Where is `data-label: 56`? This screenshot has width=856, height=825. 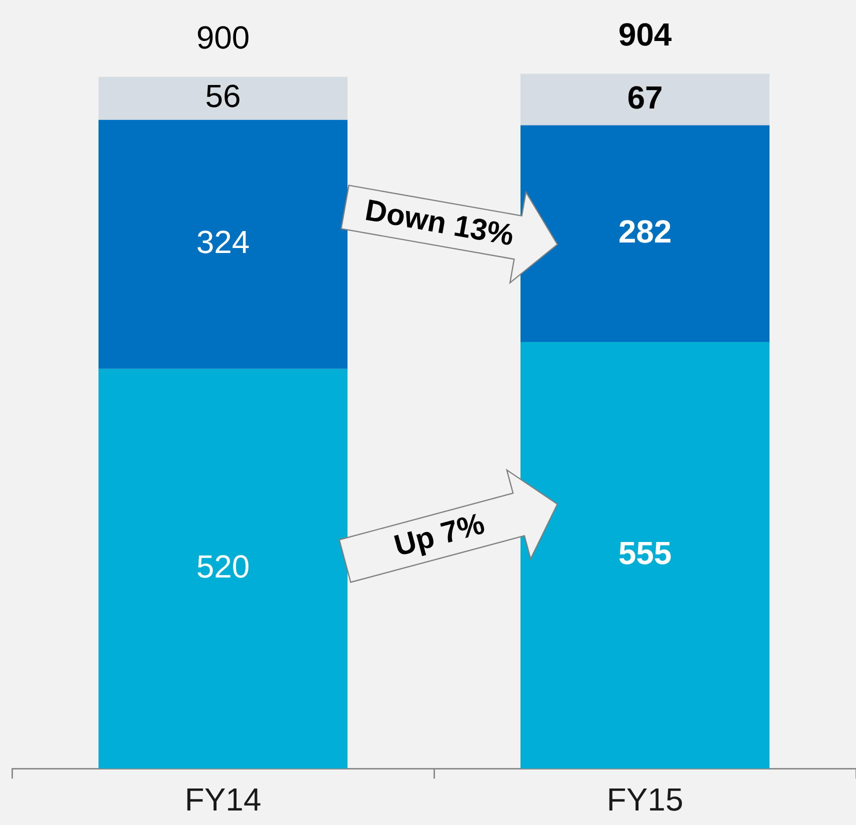 data-label: 56 is located at coordinates (223, 96).